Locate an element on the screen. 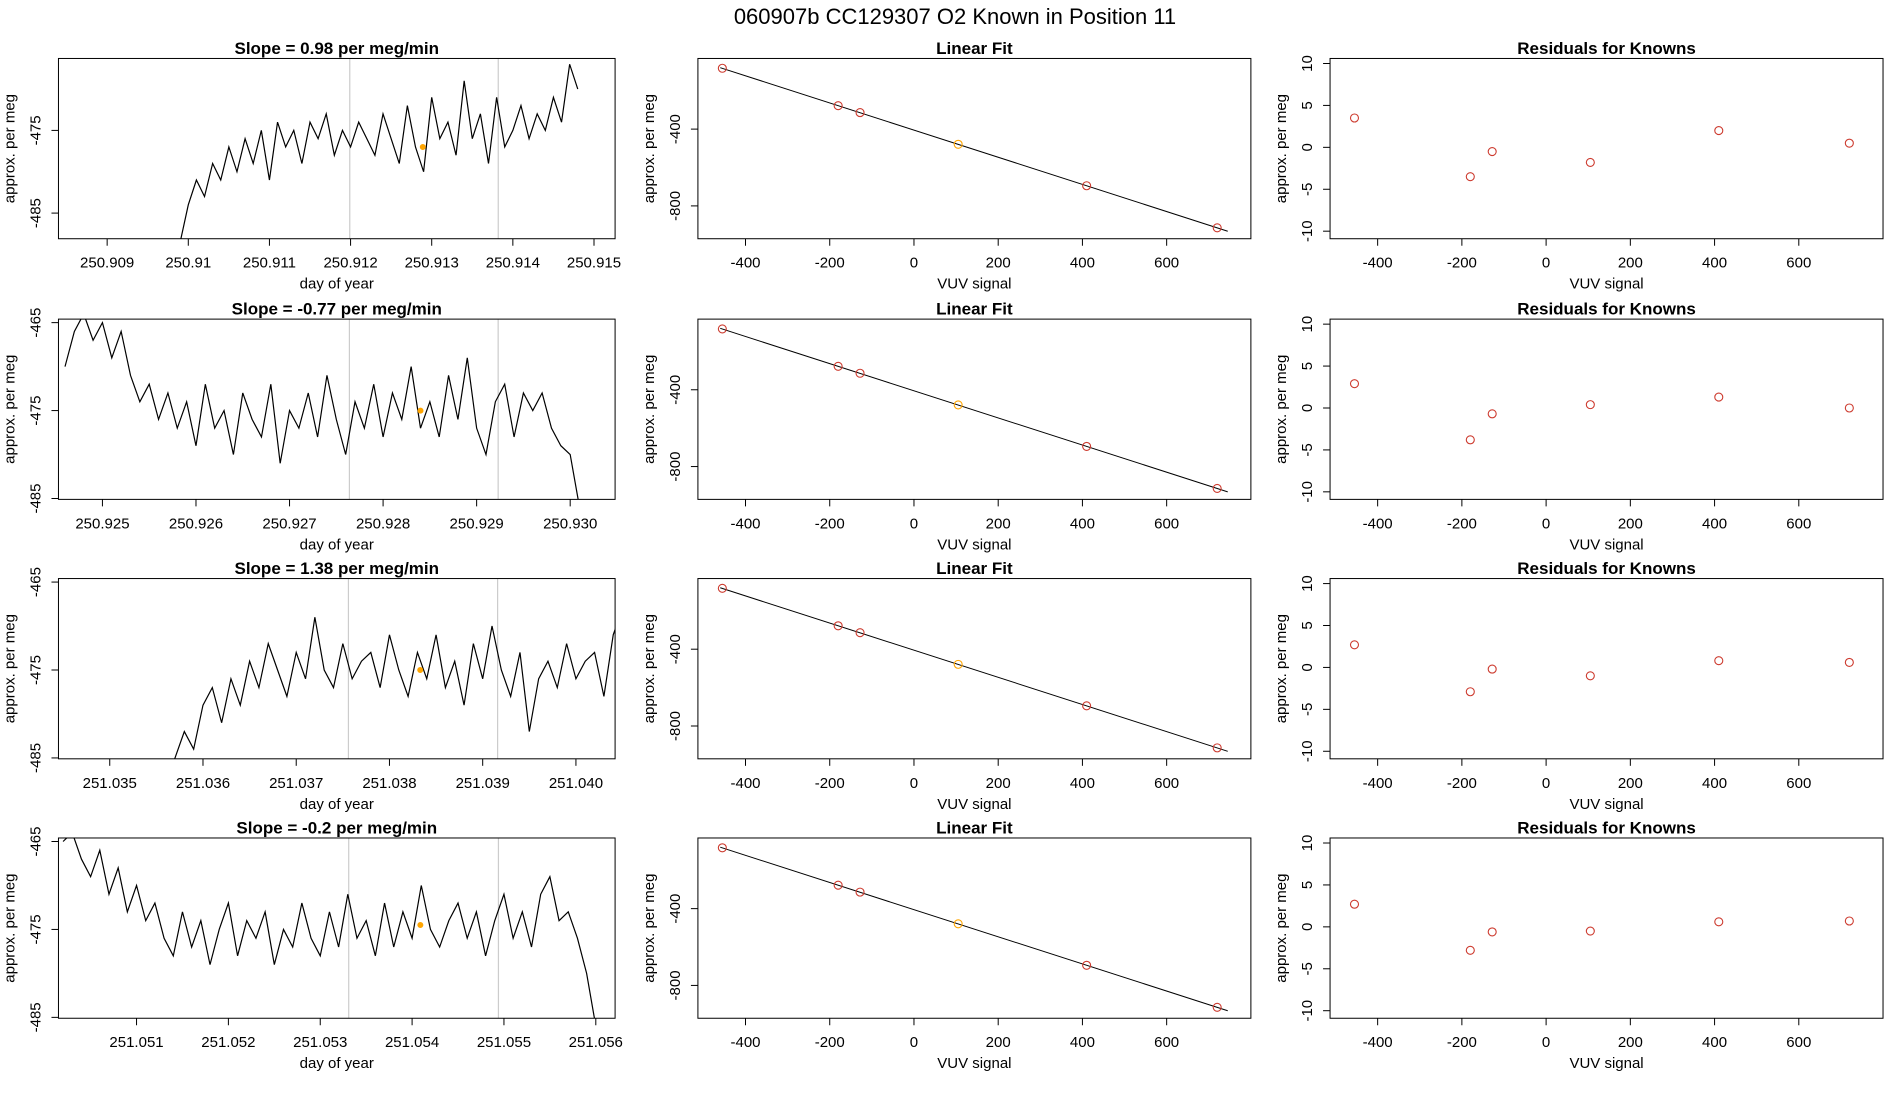 This screenshot has height=1100, width=1900. x-tick-label: 251.038 is located at coordinates (389, 783).